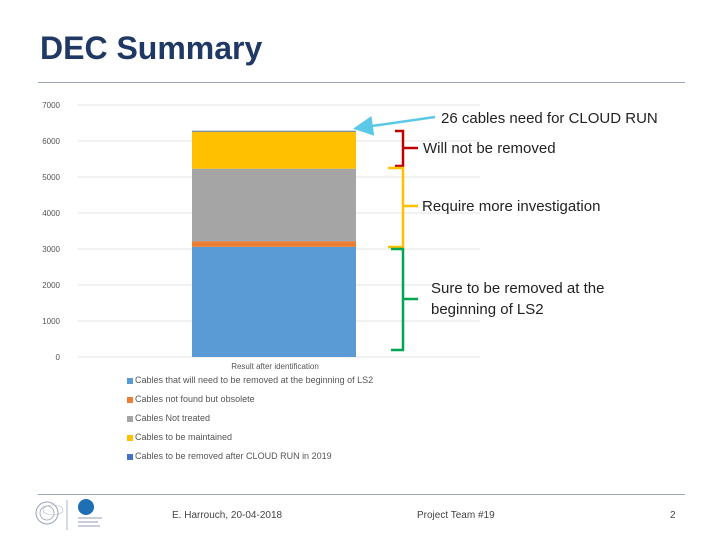 The height and width of the screenshot is (540, 720). I want to click on y-tick-label: 4000, so click(51, 213).